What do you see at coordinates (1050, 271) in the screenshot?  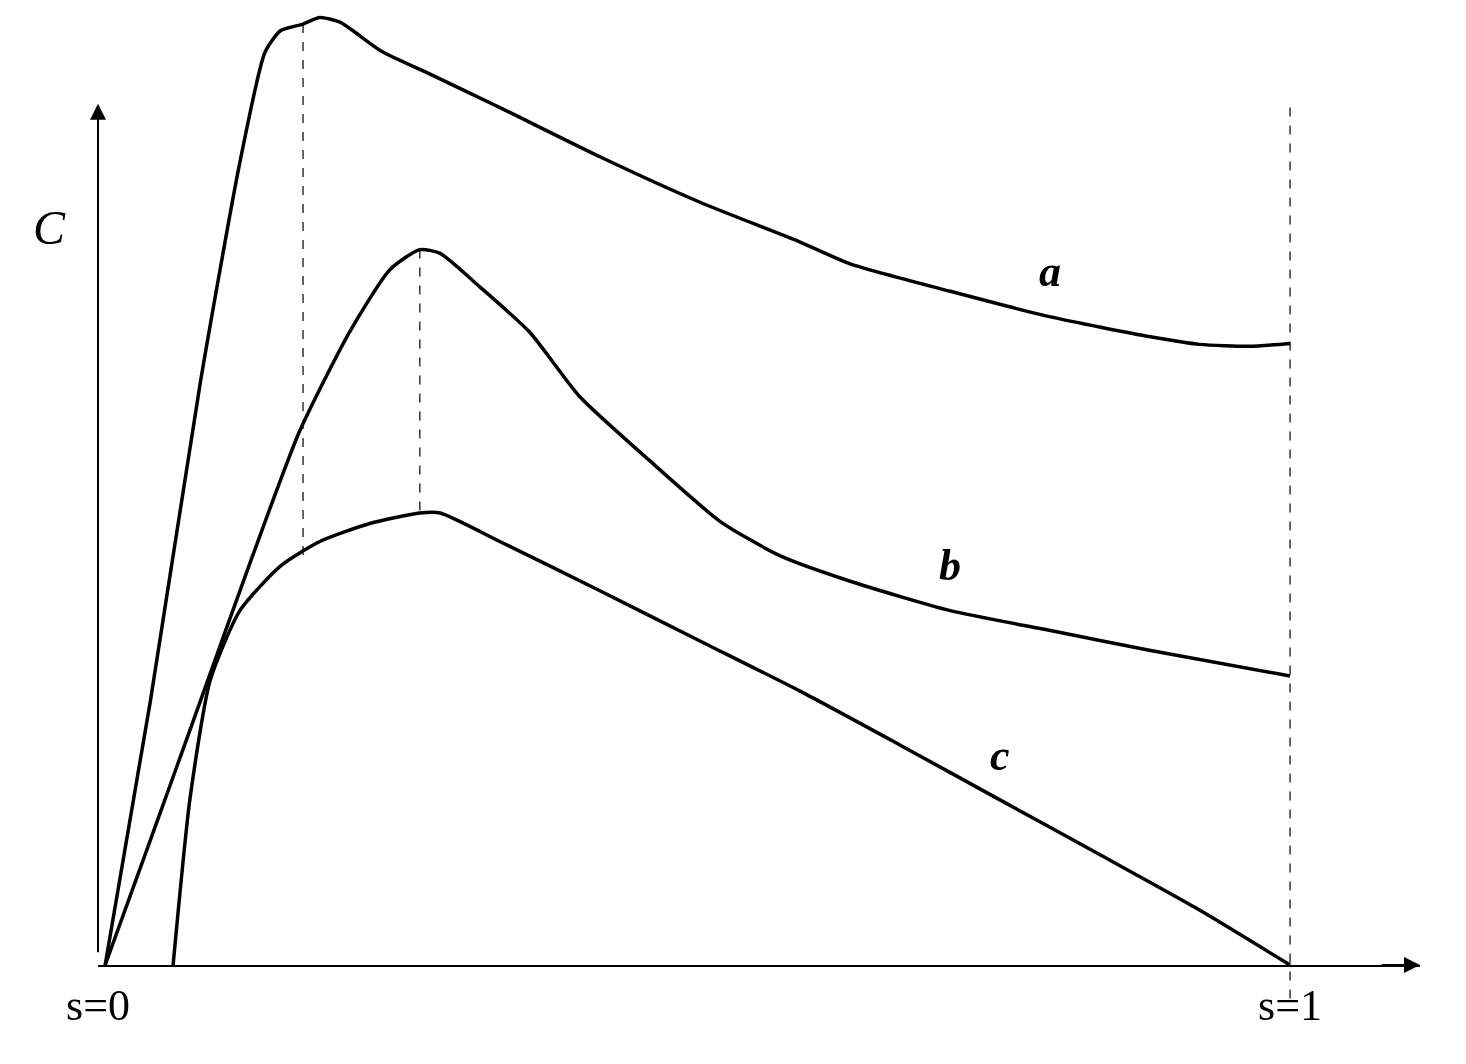 I see `series-label: a` at bounding box center [1050, 271].